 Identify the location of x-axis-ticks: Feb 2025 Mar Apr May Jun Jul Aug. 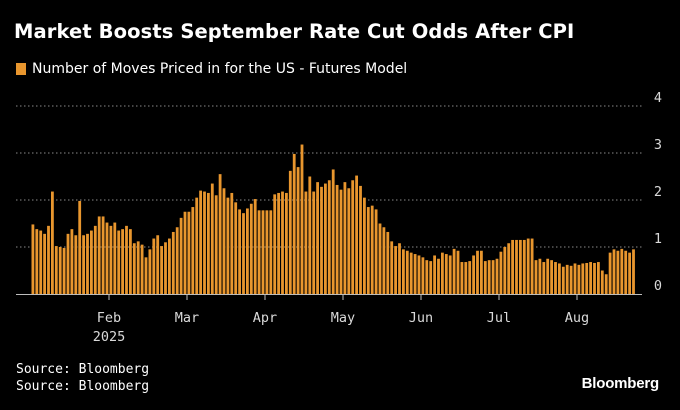
(341, 319).